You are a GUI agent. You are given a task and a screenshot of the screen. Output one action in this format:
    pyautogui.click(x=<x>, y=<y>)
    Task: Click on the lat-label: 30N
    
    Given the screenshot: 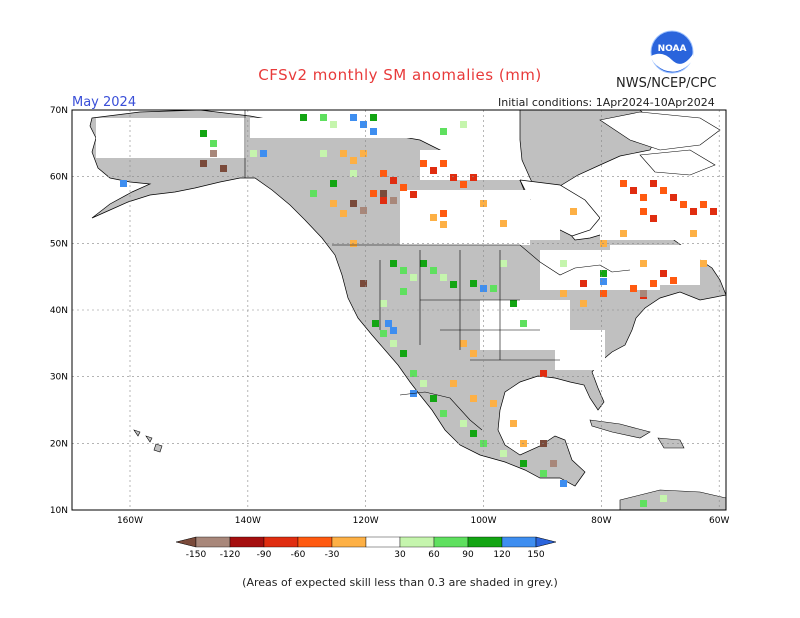 What is the action you would take?
    pyautogui.click(x=59, y=378)
    